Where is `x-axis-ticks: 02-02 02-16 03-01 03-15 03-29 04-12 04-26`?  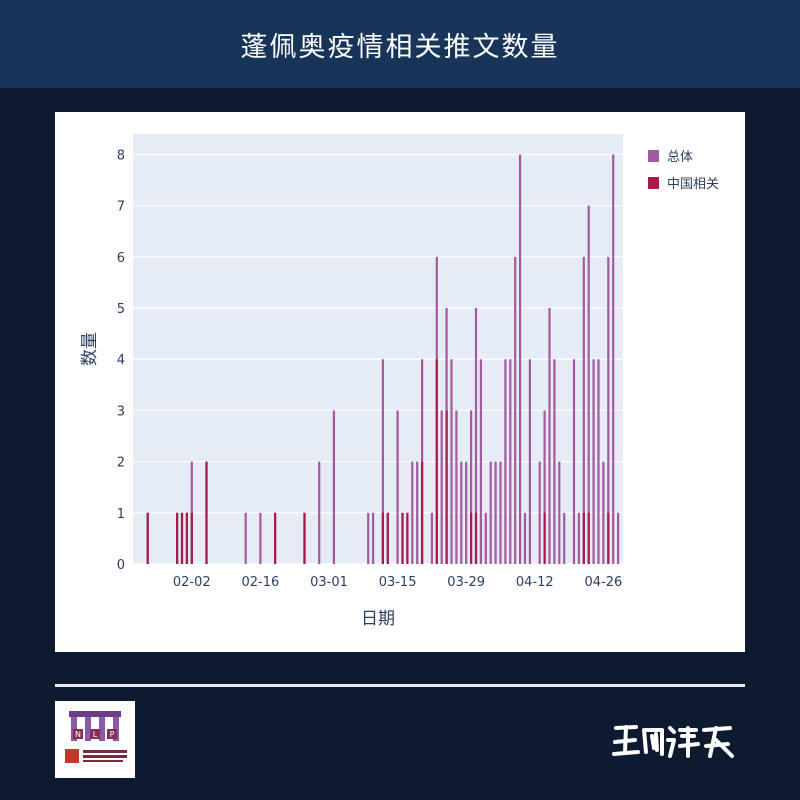
x-axis-ticks: 02-02 02-16 03-01 03-15 03-29 04-12 04-26 is located at coordinates (397, 582).